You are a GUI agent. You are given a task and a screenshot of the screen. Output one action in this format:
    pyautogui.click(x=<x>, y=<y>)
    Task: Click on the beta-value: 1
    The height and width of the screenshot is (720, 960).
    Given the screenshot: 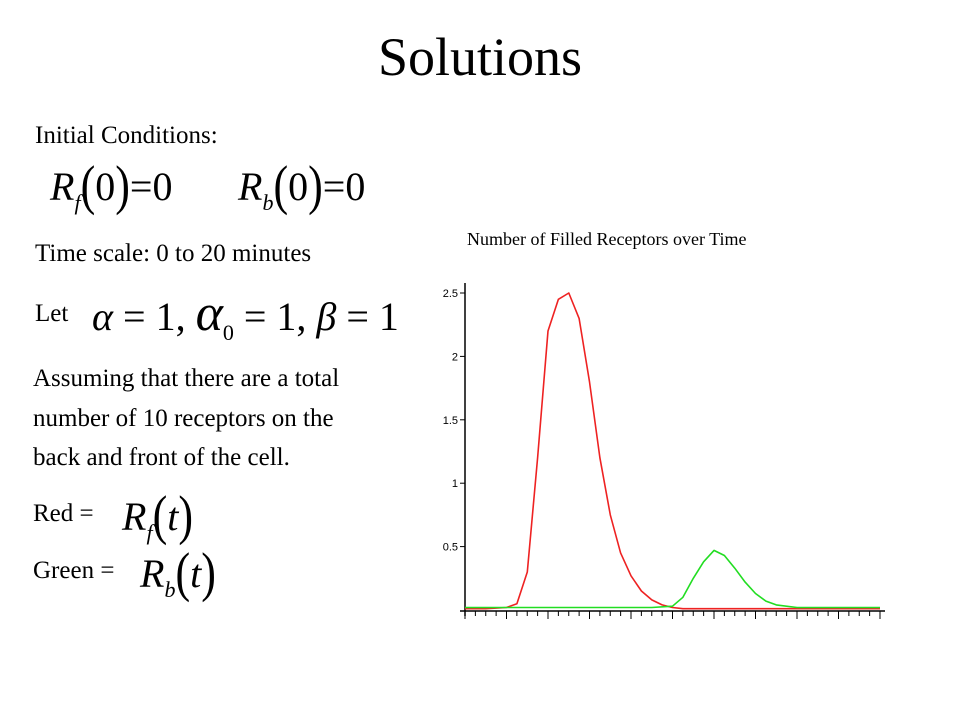 What is the action you would take?
    pyautogui.click(x=388, y=316)
    